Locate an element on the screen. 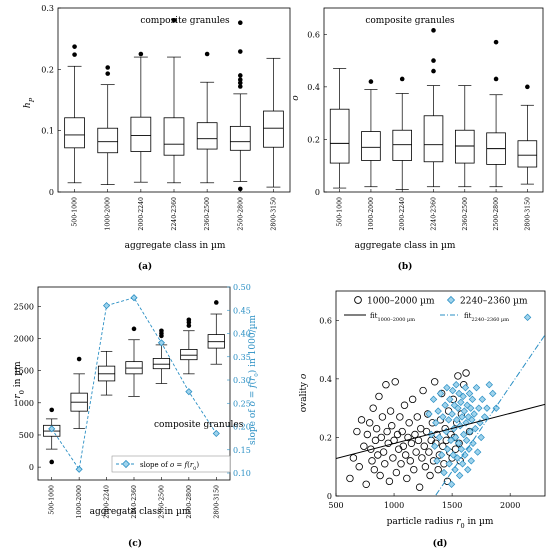  legend-series-1: 1000–2000 µm is located at coordinates (401, 302).